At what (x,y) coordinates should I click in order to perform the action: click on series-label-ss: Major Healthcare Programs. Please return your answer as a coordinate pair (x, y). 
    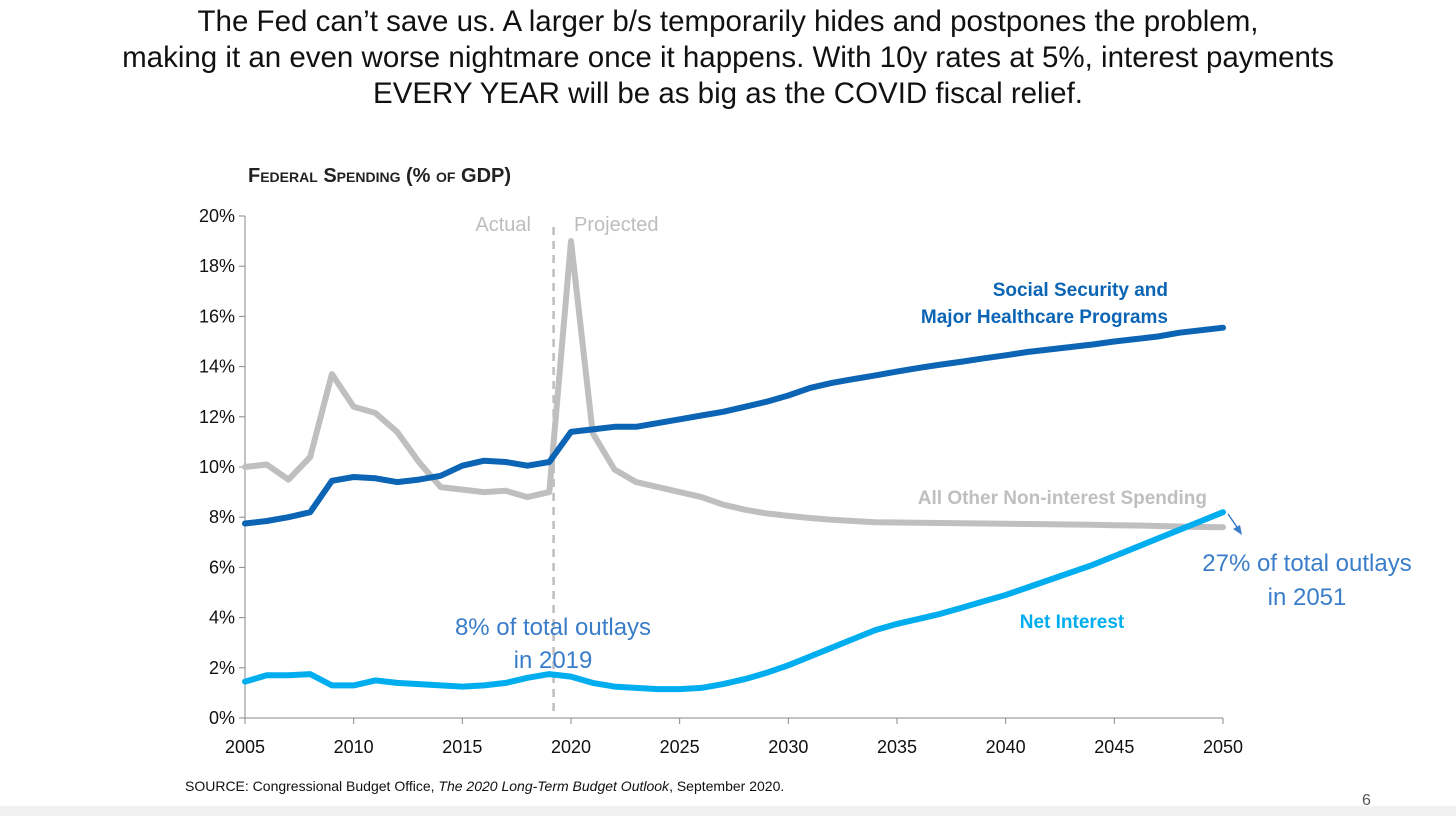
    Looking at the image, I should click on (1044, 317).